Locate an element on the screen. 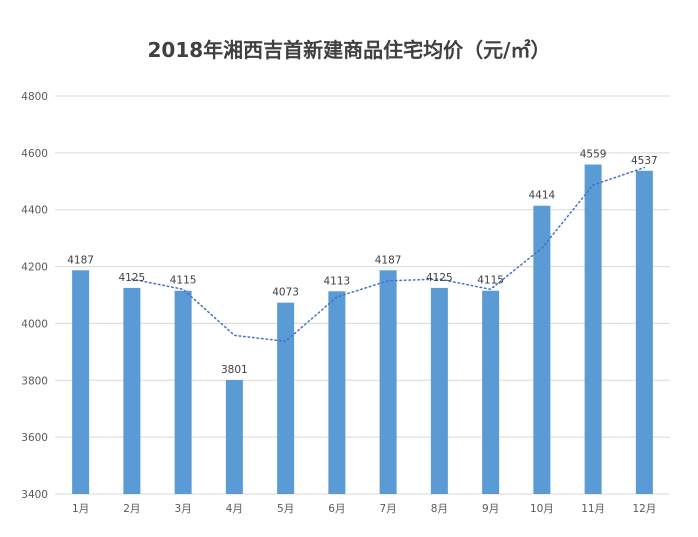 This screenshot has width=698, height=537. y-tick-label: 4800 is located at coordinates (34, 97).